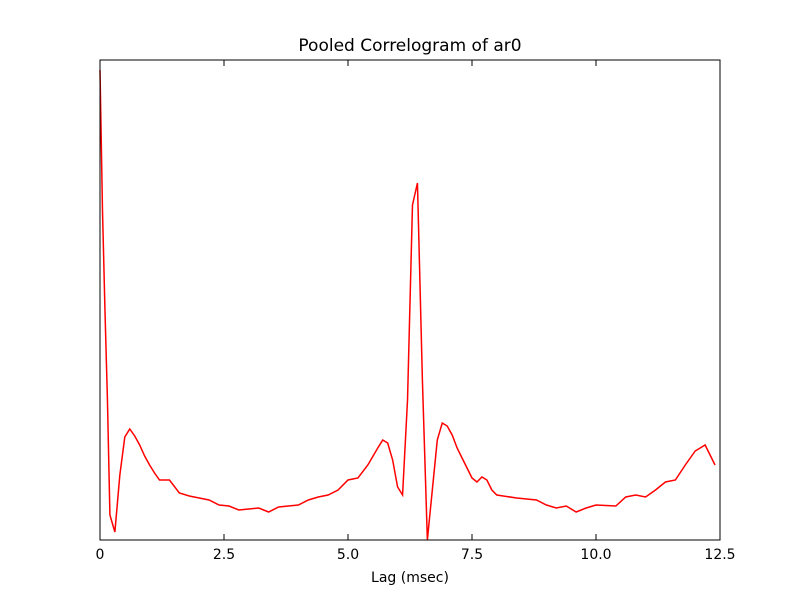  What do you see at coordinates (100, 555) in the screenshot?
I see `x-tick-label: 0` at bounding box center [100, 555].